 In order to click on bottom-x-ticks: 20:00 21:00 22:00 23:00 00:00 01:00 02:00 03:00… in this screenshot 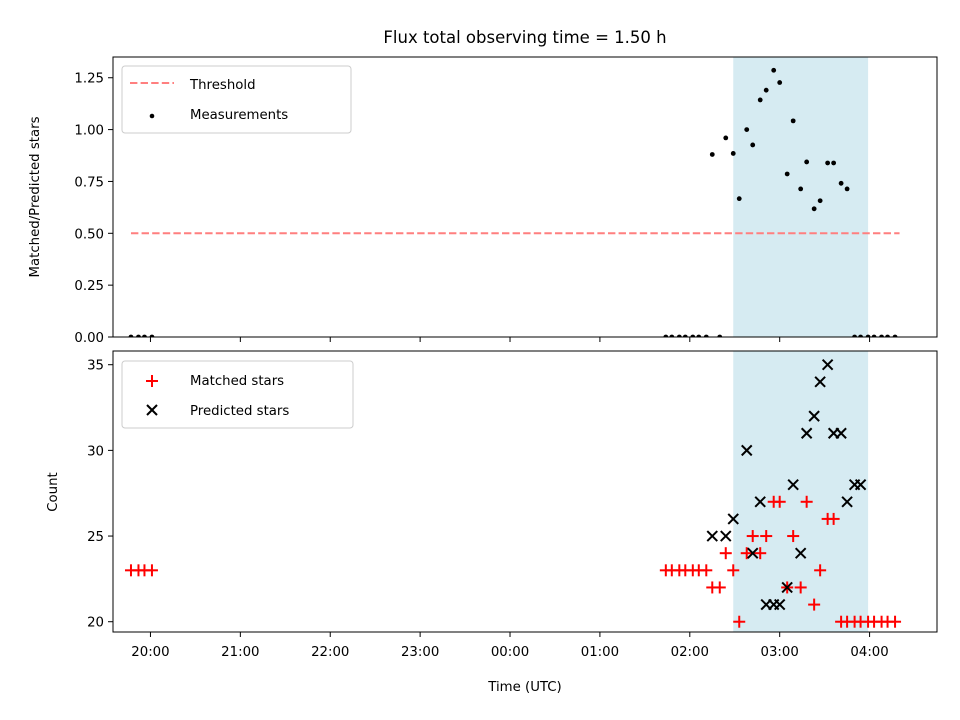, I will do `click(510, 646)`.